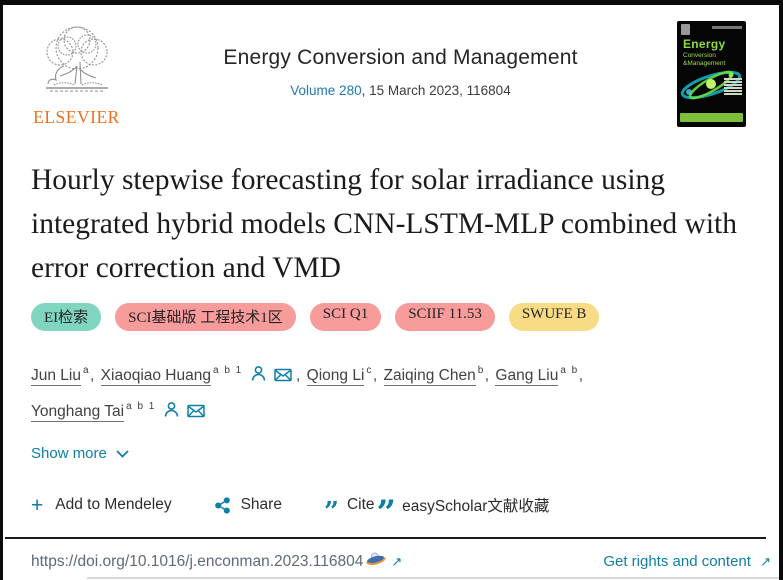 The image size is (783, 580). Describe the element at coordinates (66, 317) in the screenshot. I see `badge-ei: EI检索` at that location.